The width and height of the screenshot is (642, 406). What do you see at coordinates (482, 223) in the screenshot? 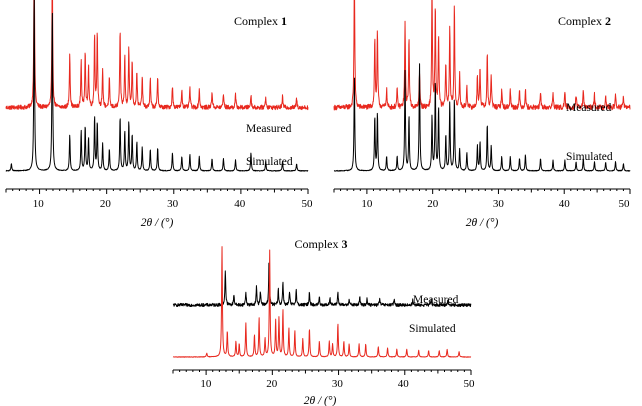
I see `x-axis-title-2: 2θ / (°)` at bounding box center [482, 223].